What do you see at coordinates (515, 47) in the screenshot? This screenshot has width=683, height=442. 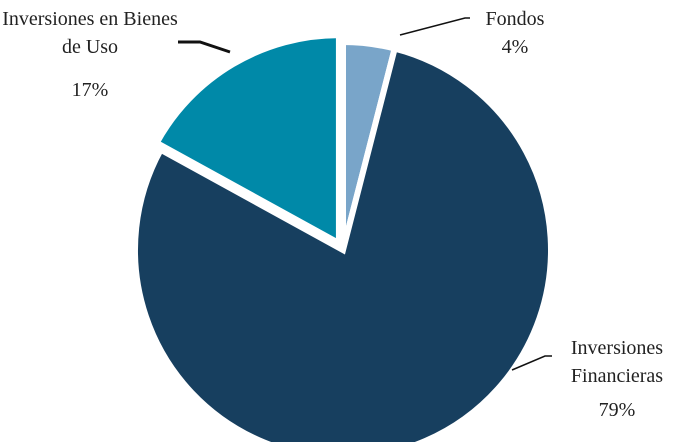 I see `slice-value-label: 4%` at bounding box center [515, 47].